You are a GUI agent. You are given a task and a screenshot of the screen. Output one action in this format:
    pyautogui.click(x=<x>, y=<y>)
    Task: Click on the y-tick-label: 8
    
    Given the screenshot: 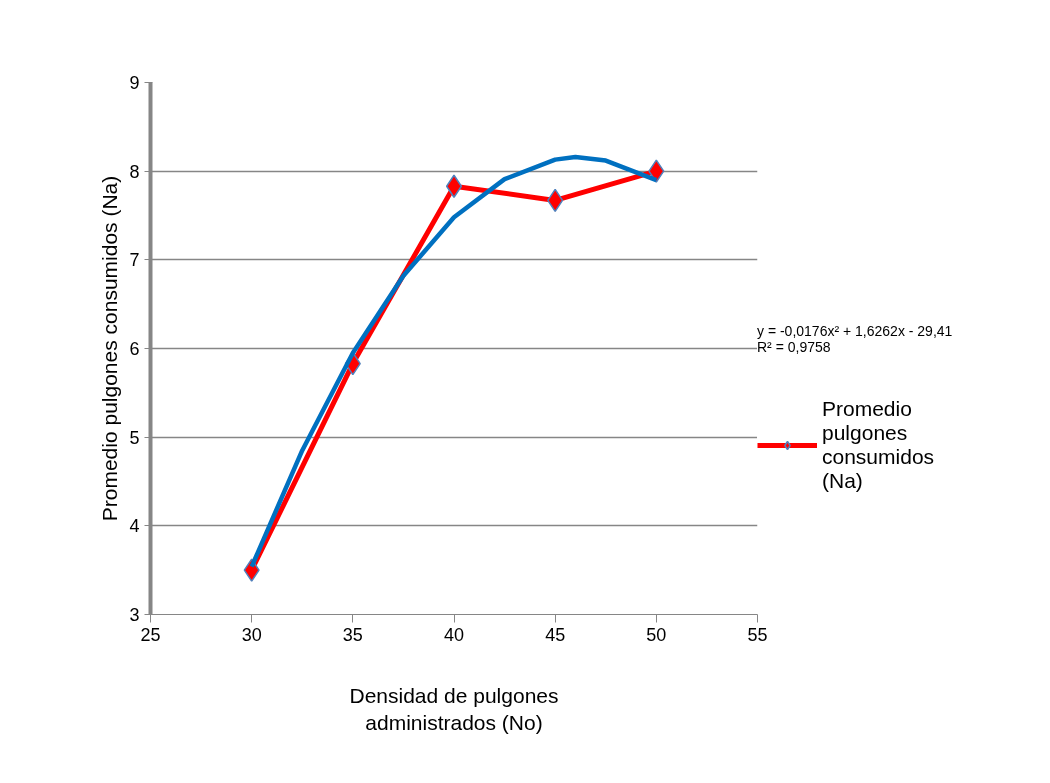 What is the action you would take?
    pyautogui.click(x=134, y=171)
    